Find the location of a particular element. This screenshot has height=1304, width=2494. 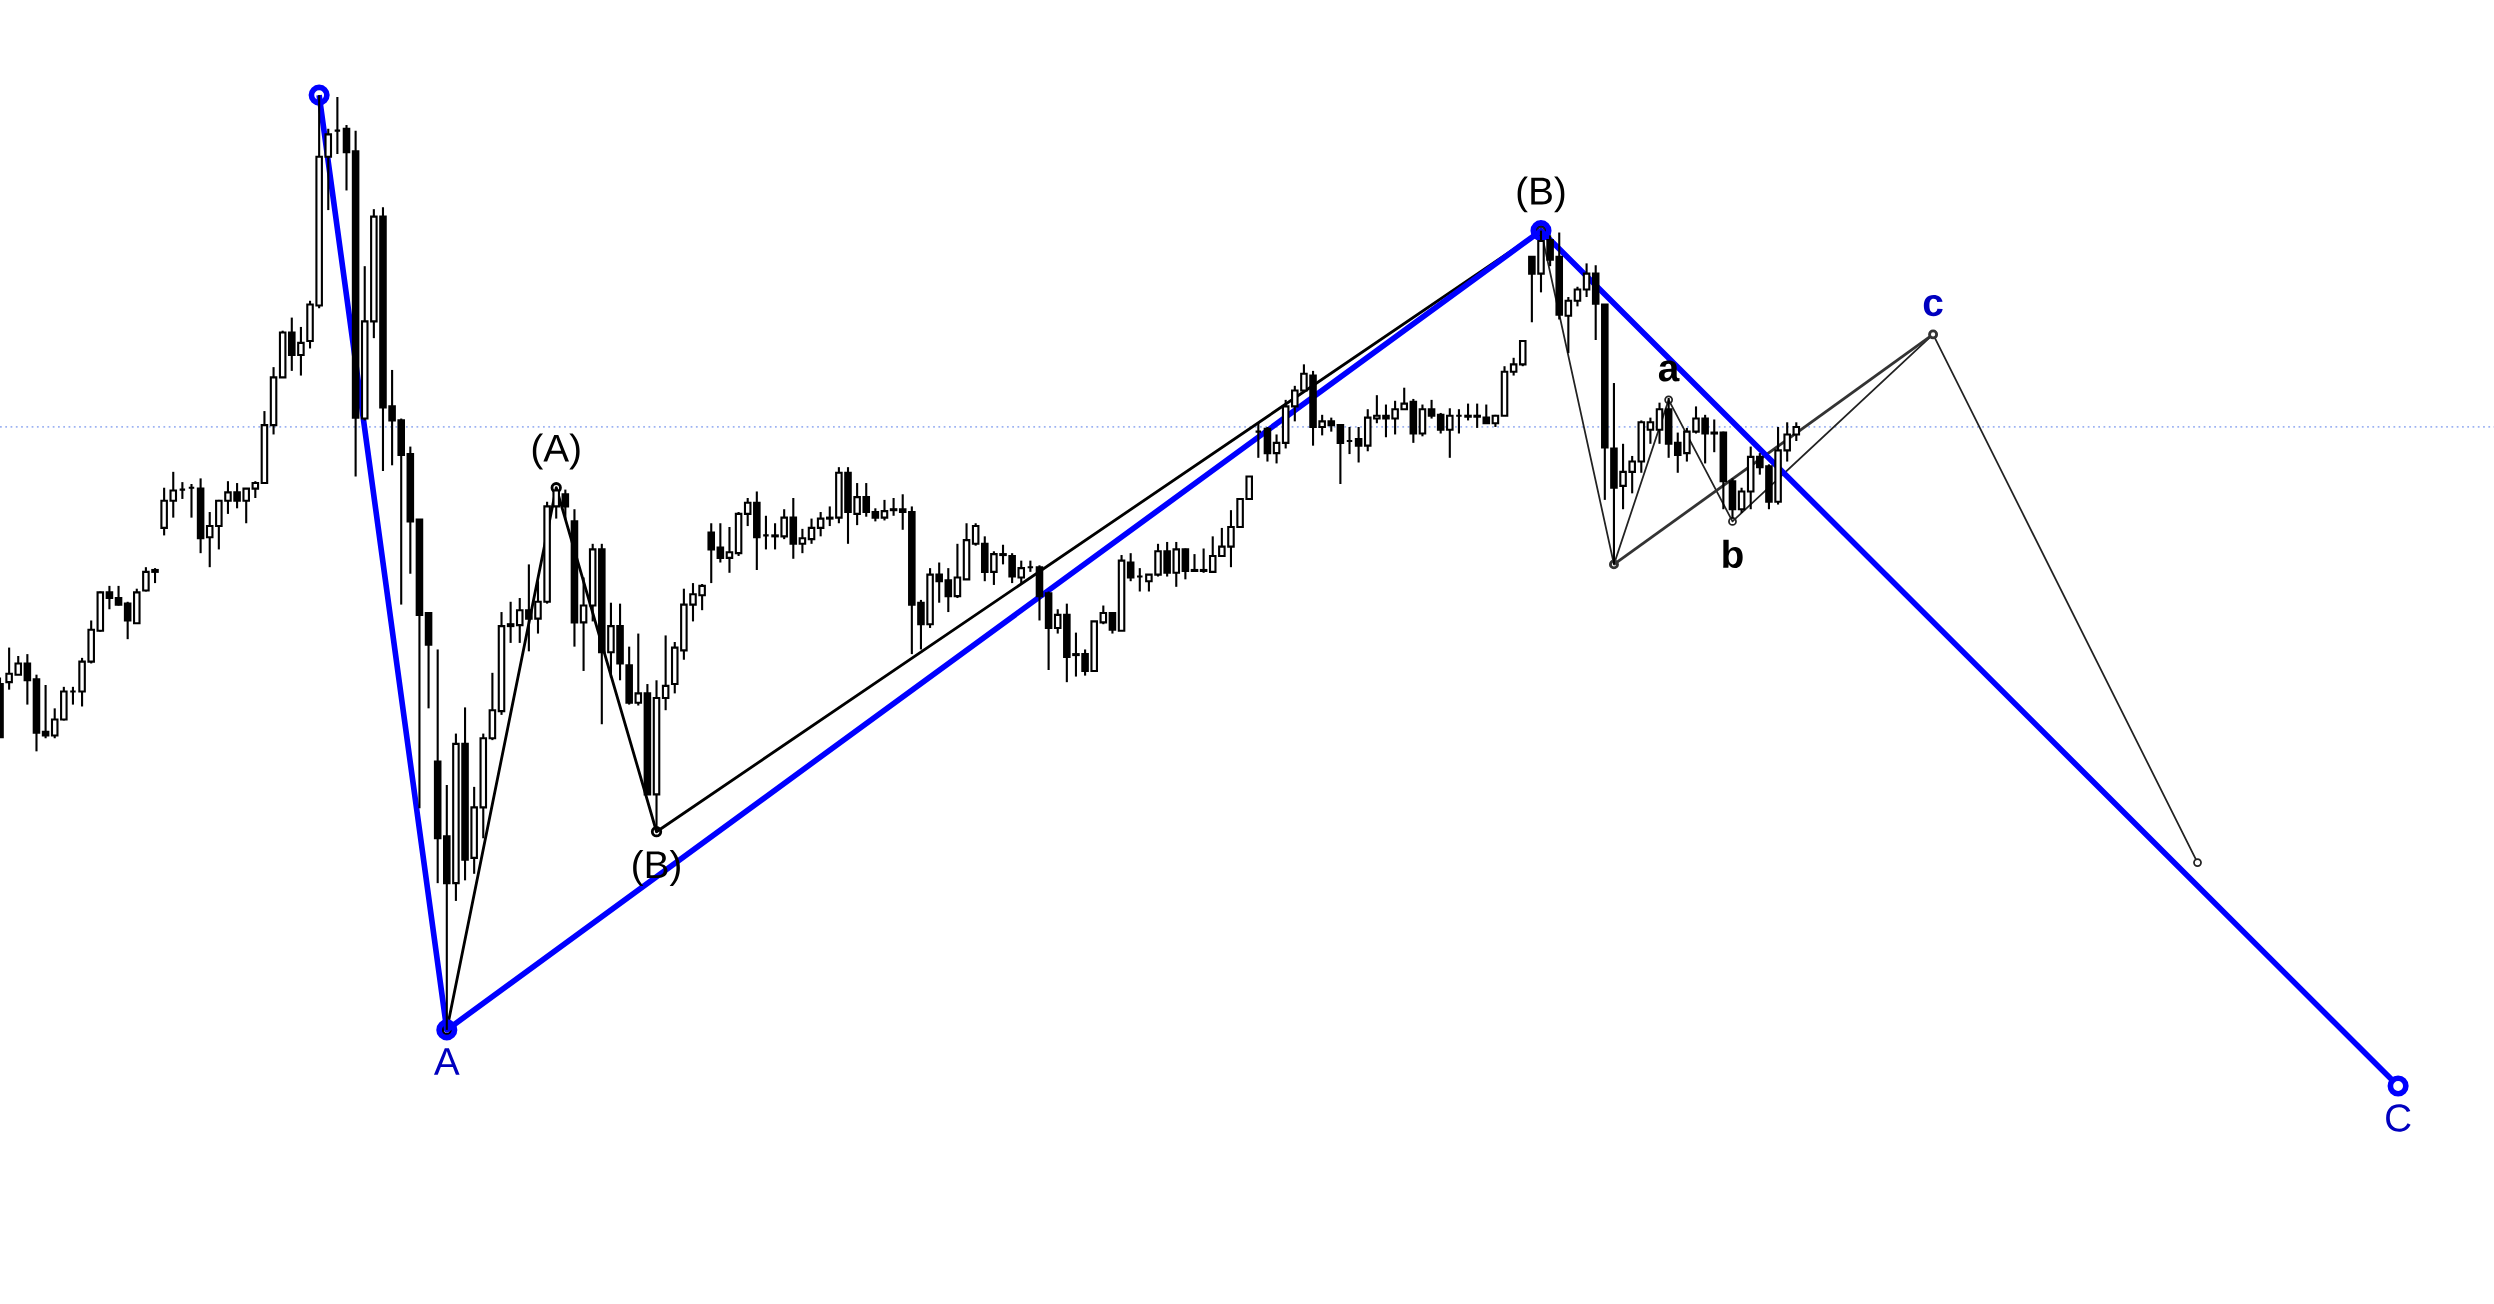

annotation: A is located at coordinates (446, 1061).